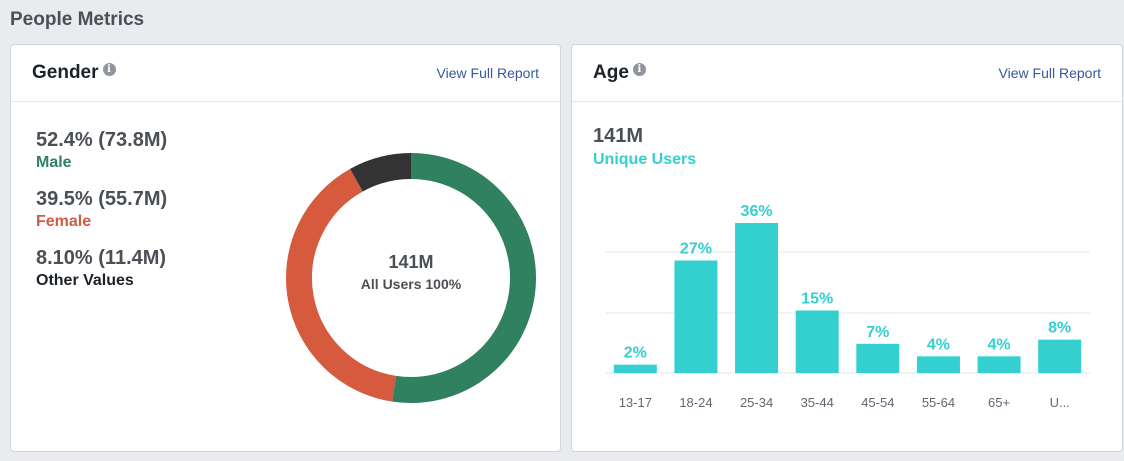  What do you see at coordinates (1049, 73) in the screenshot?
I see `age-view-full-report-link: View Full Report` at bounding box center [1049, 73].